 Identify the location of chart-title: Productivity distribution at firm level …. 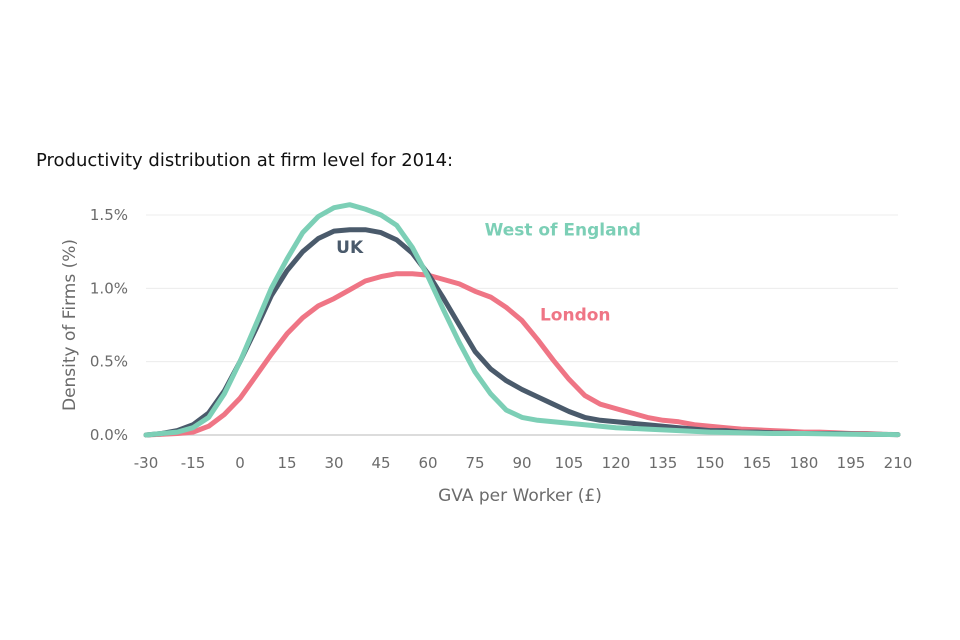
(244, 160).